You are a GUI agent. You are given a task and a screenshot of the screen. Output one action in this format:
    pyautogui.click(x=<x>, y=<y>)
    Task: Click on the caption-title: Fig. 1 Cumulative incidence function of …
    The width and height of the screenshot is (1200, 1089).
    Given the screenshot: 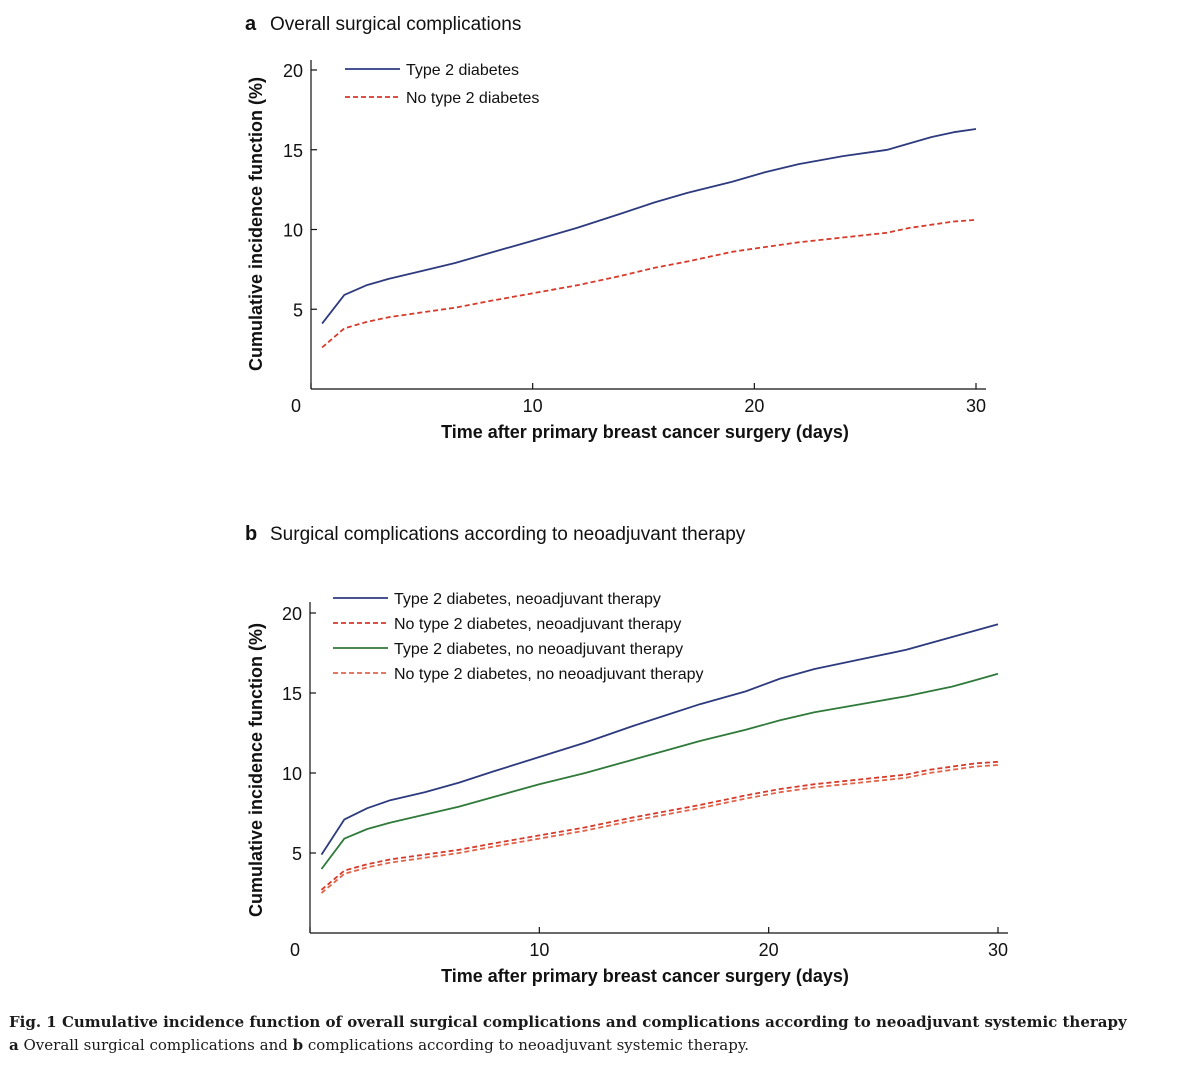 What is the action you would take?
    pyautogui.click(x=568, y=1022)
    